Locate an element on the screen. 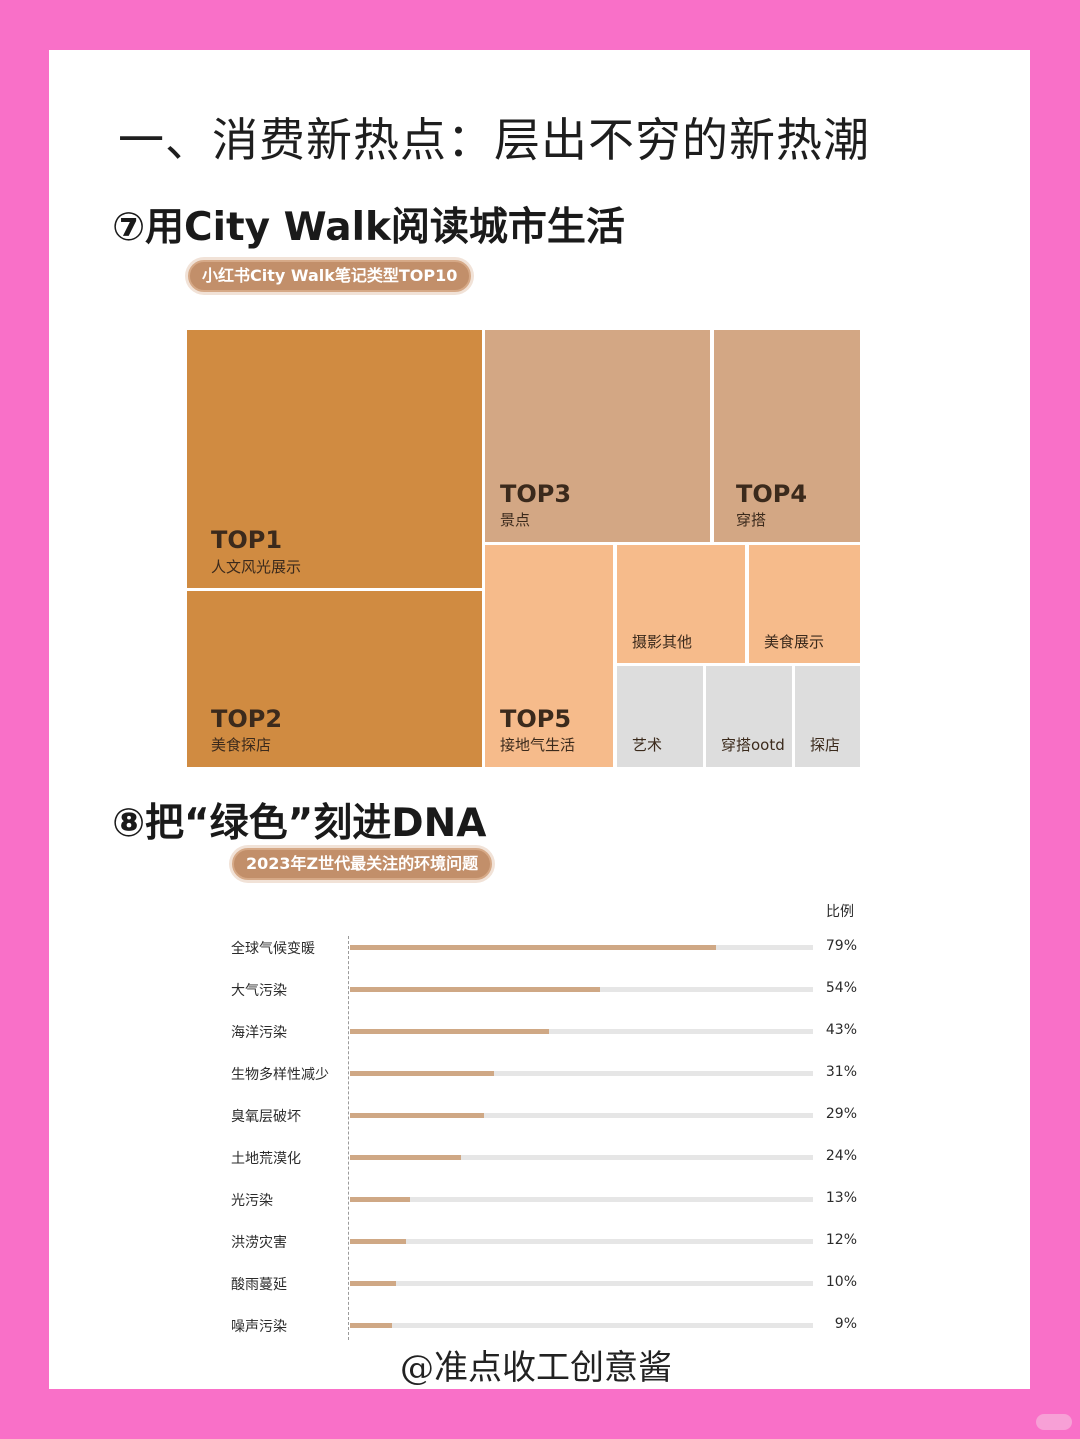 Image resolution: width=1080 pixels, height=1439 pixels. bar-axis-line is located at coordinates (348, 1138).